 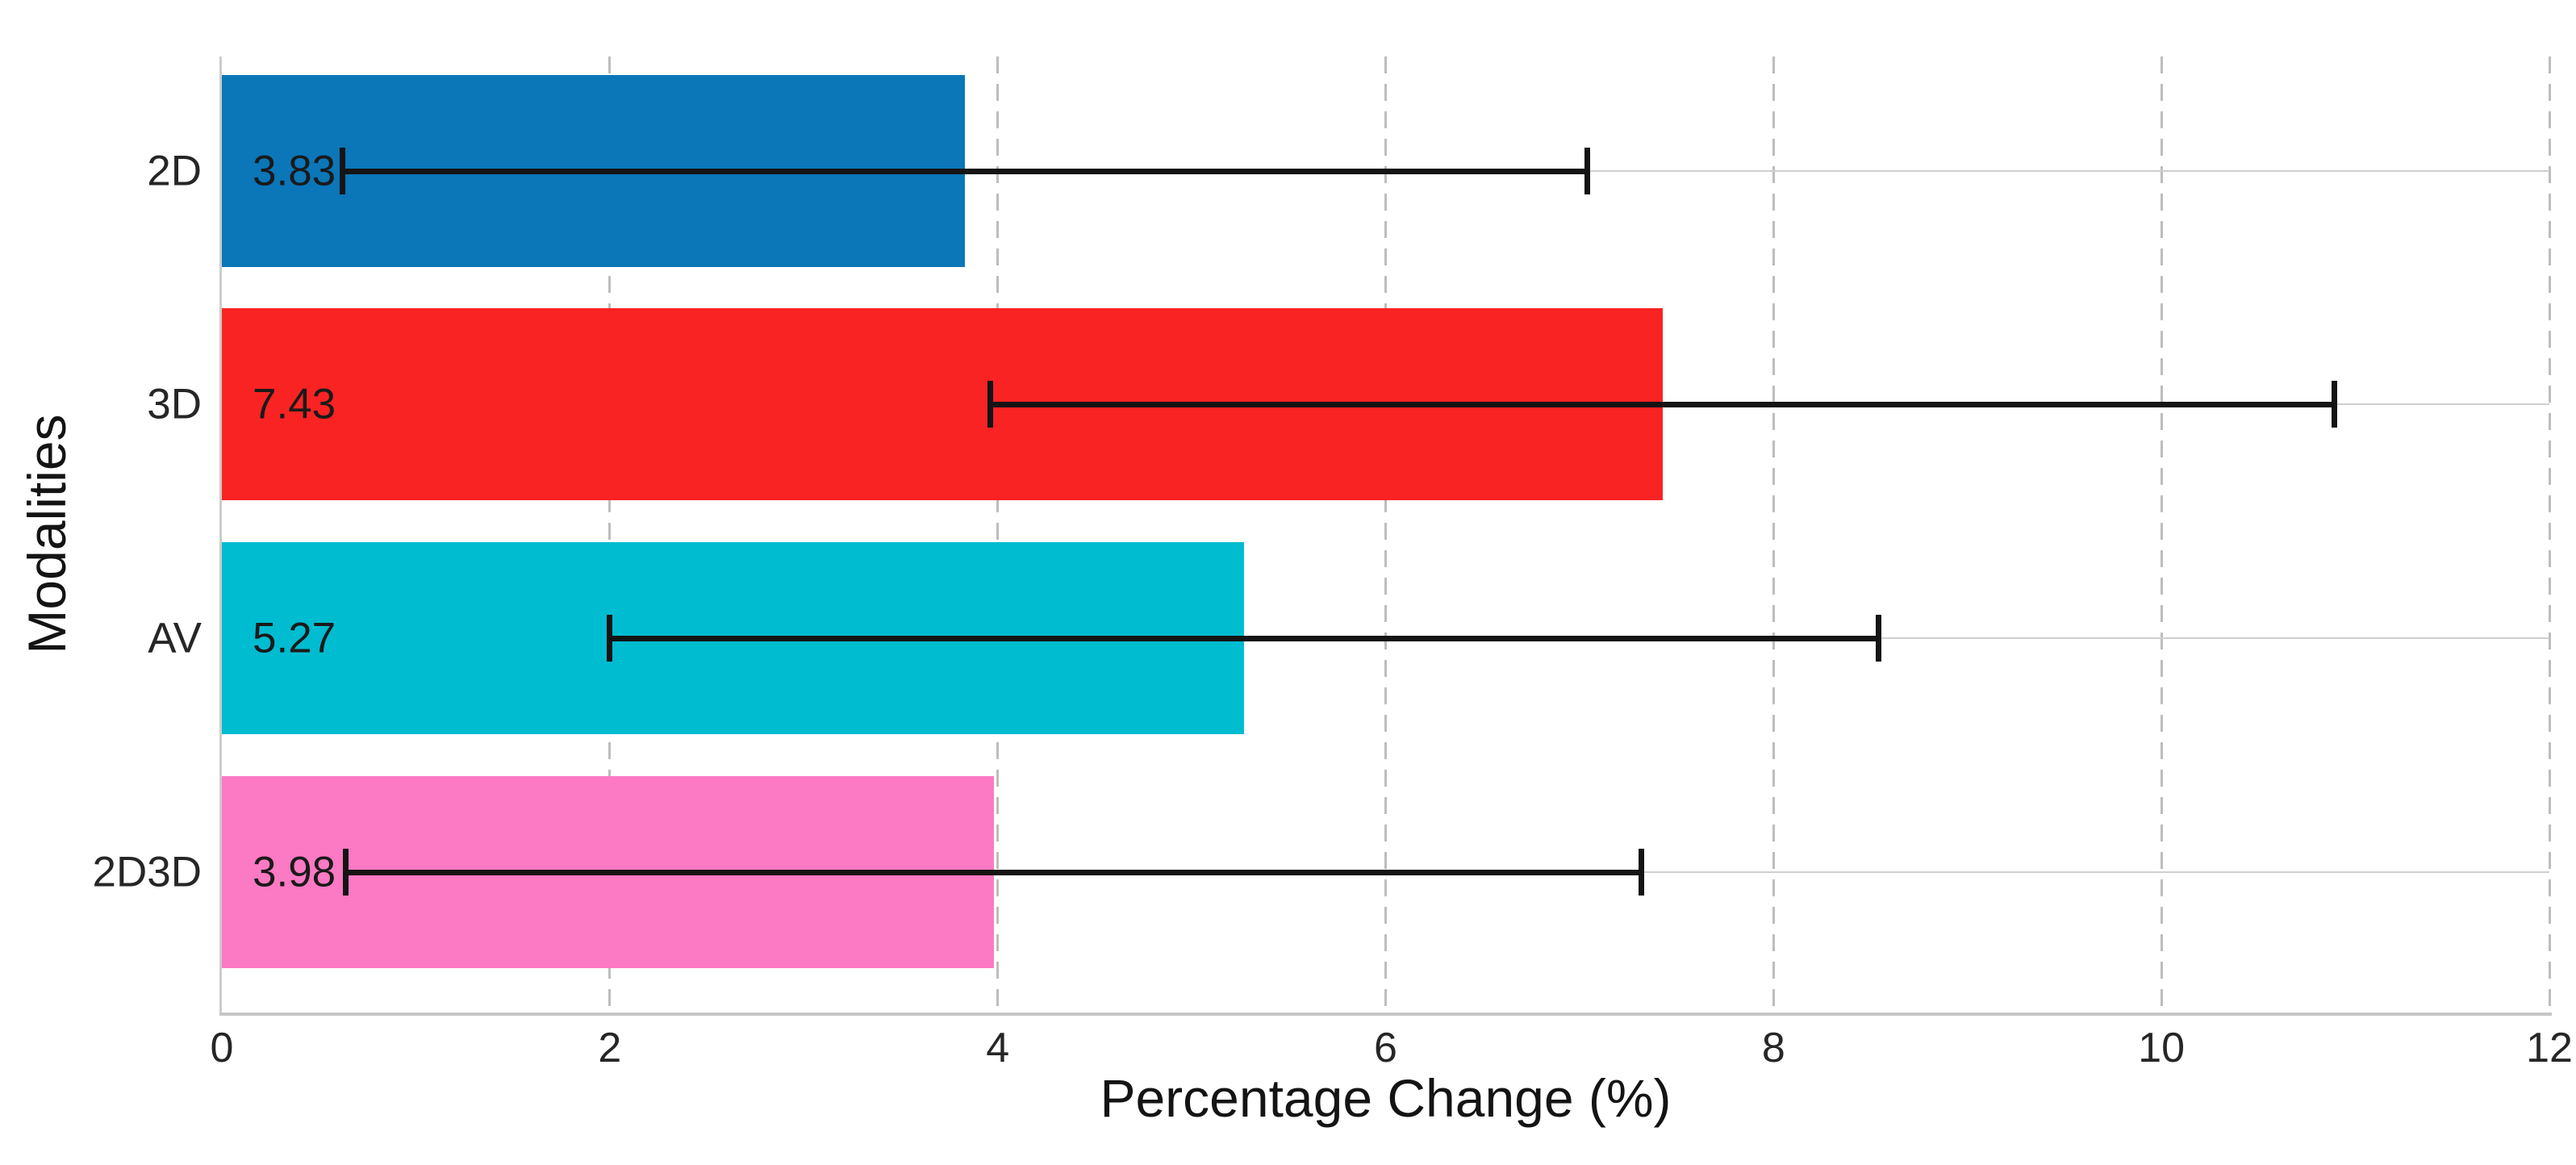 I want to click on x-tick-label: 0, so click(x=222, y=1048).